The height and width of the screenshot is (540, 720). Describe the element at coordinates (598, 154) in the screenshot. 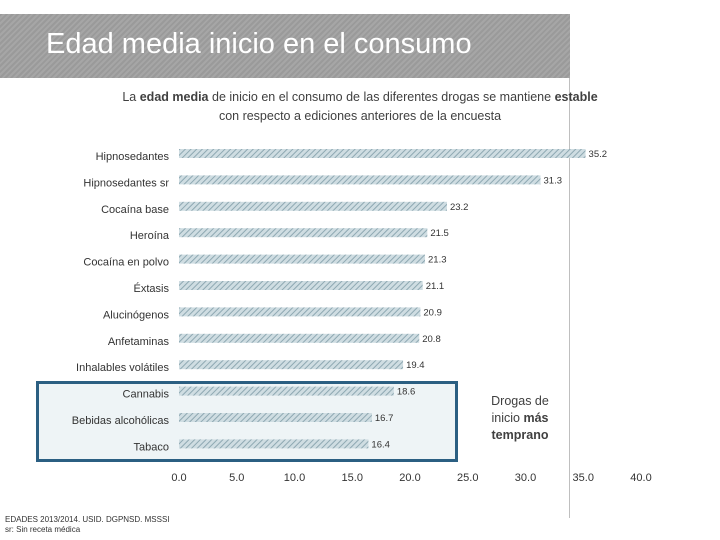

I see `value-label-0: 35.2` at that location.